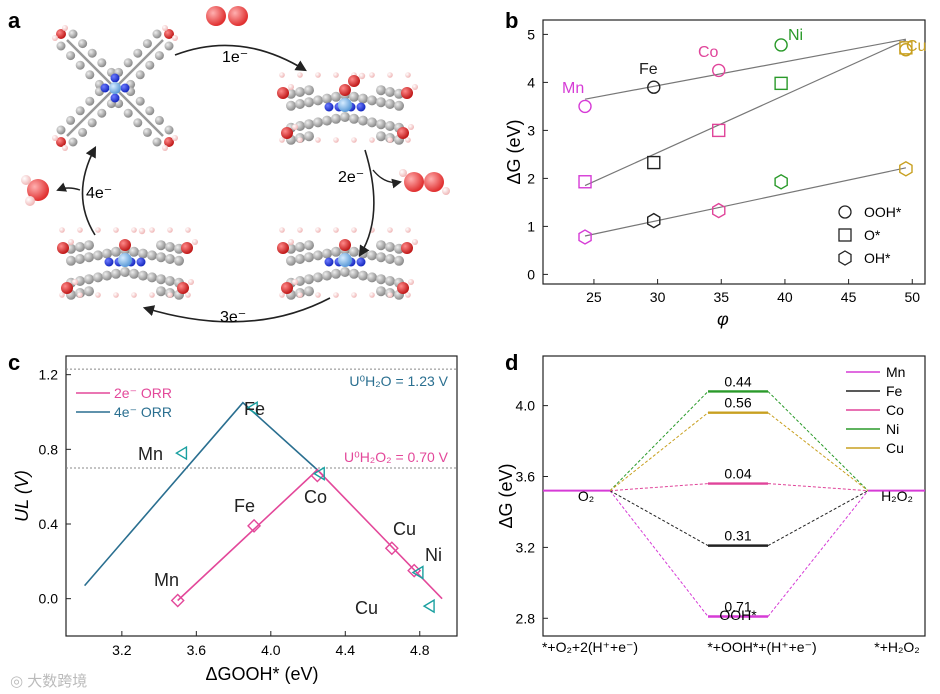 The height and width of the screenshot is (694, 940). I want to click on connector-co-left, so click(659, 487).